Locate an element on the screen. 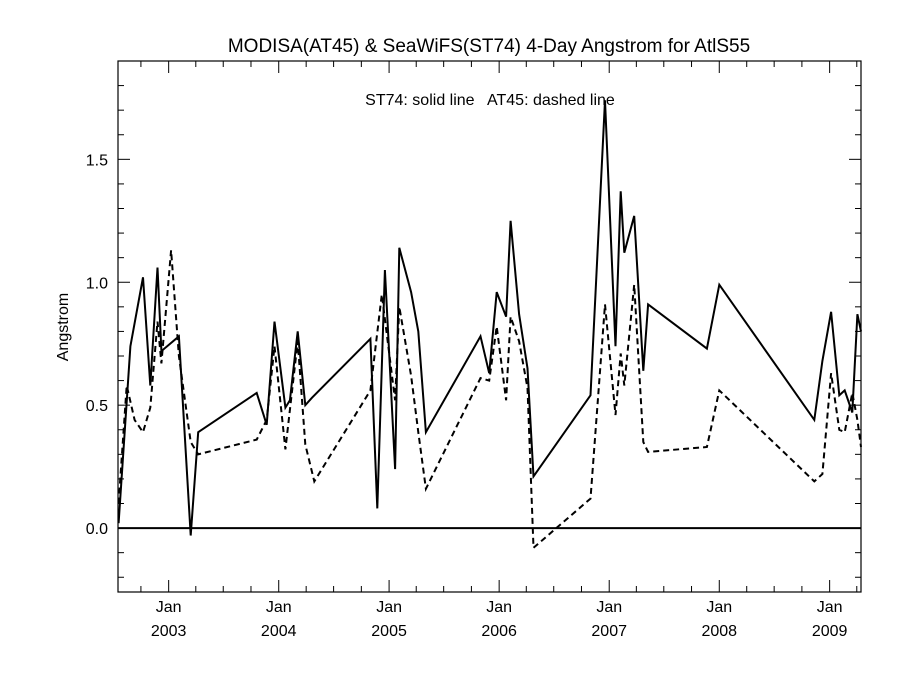 This screenshot has width=900, height=675. y-tick-label: 0.5 is located at coordinates (97, 406).